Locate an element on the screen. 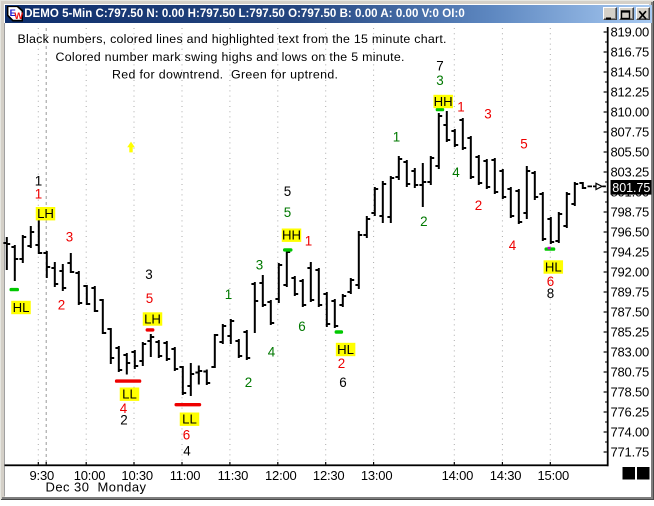 The height and width of the screenshot is (506, 654). svg-text: Dec 30 Monday is located at coordinates (96, 487).